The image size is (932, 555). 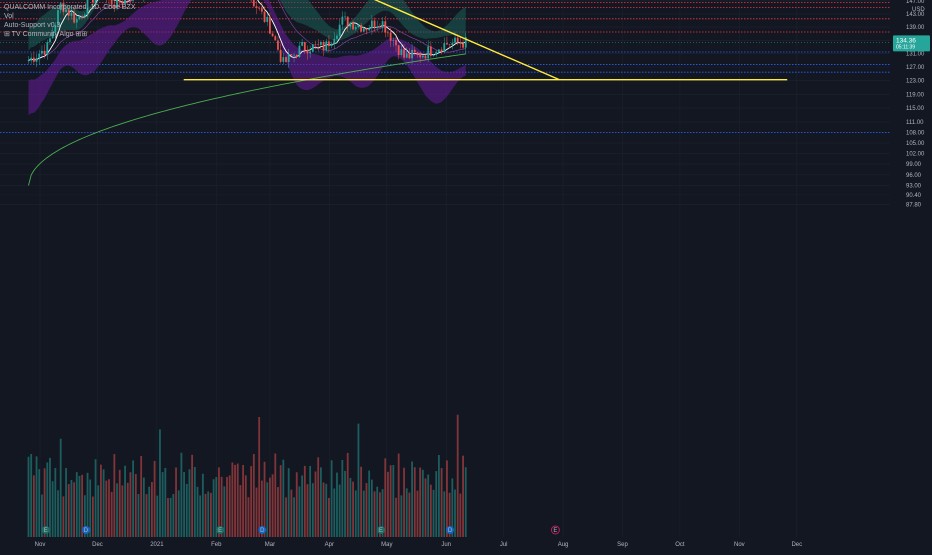 I want to click on price-tick-label: 102.00, so click(x=915, y=154).